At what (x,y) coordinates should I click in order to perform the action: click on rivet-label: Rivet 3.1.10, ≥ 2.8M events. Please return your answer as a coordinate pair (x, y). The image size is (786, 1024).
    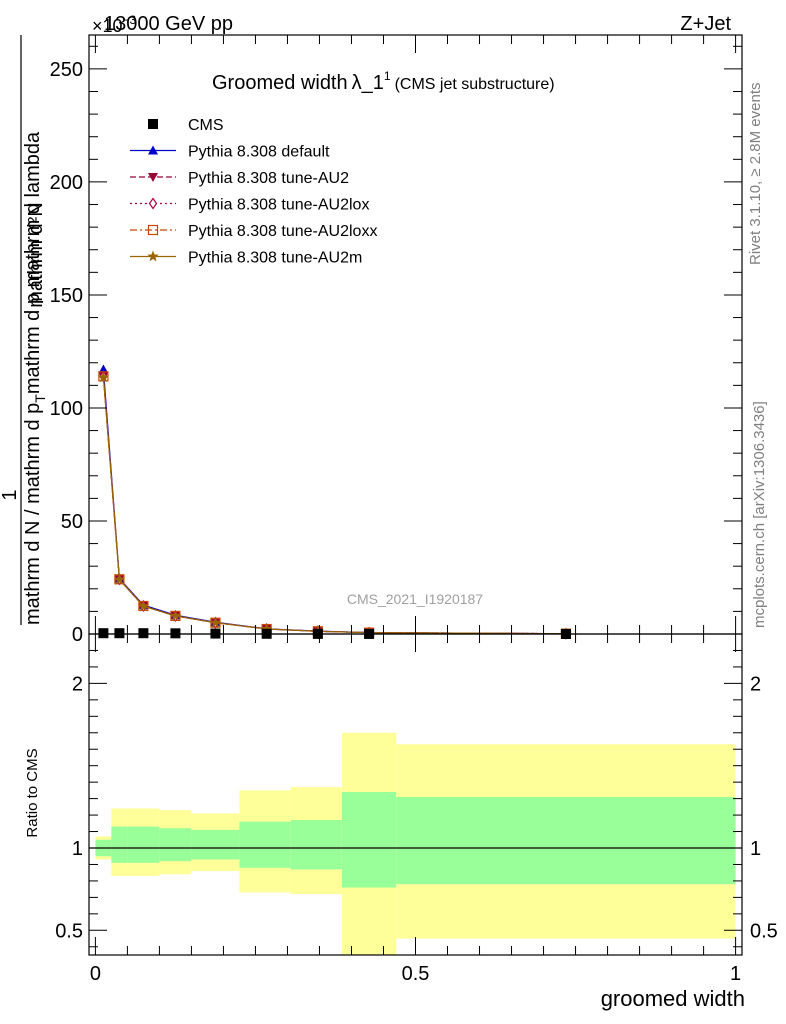
    Looking at the image, I should click on (755, 174).